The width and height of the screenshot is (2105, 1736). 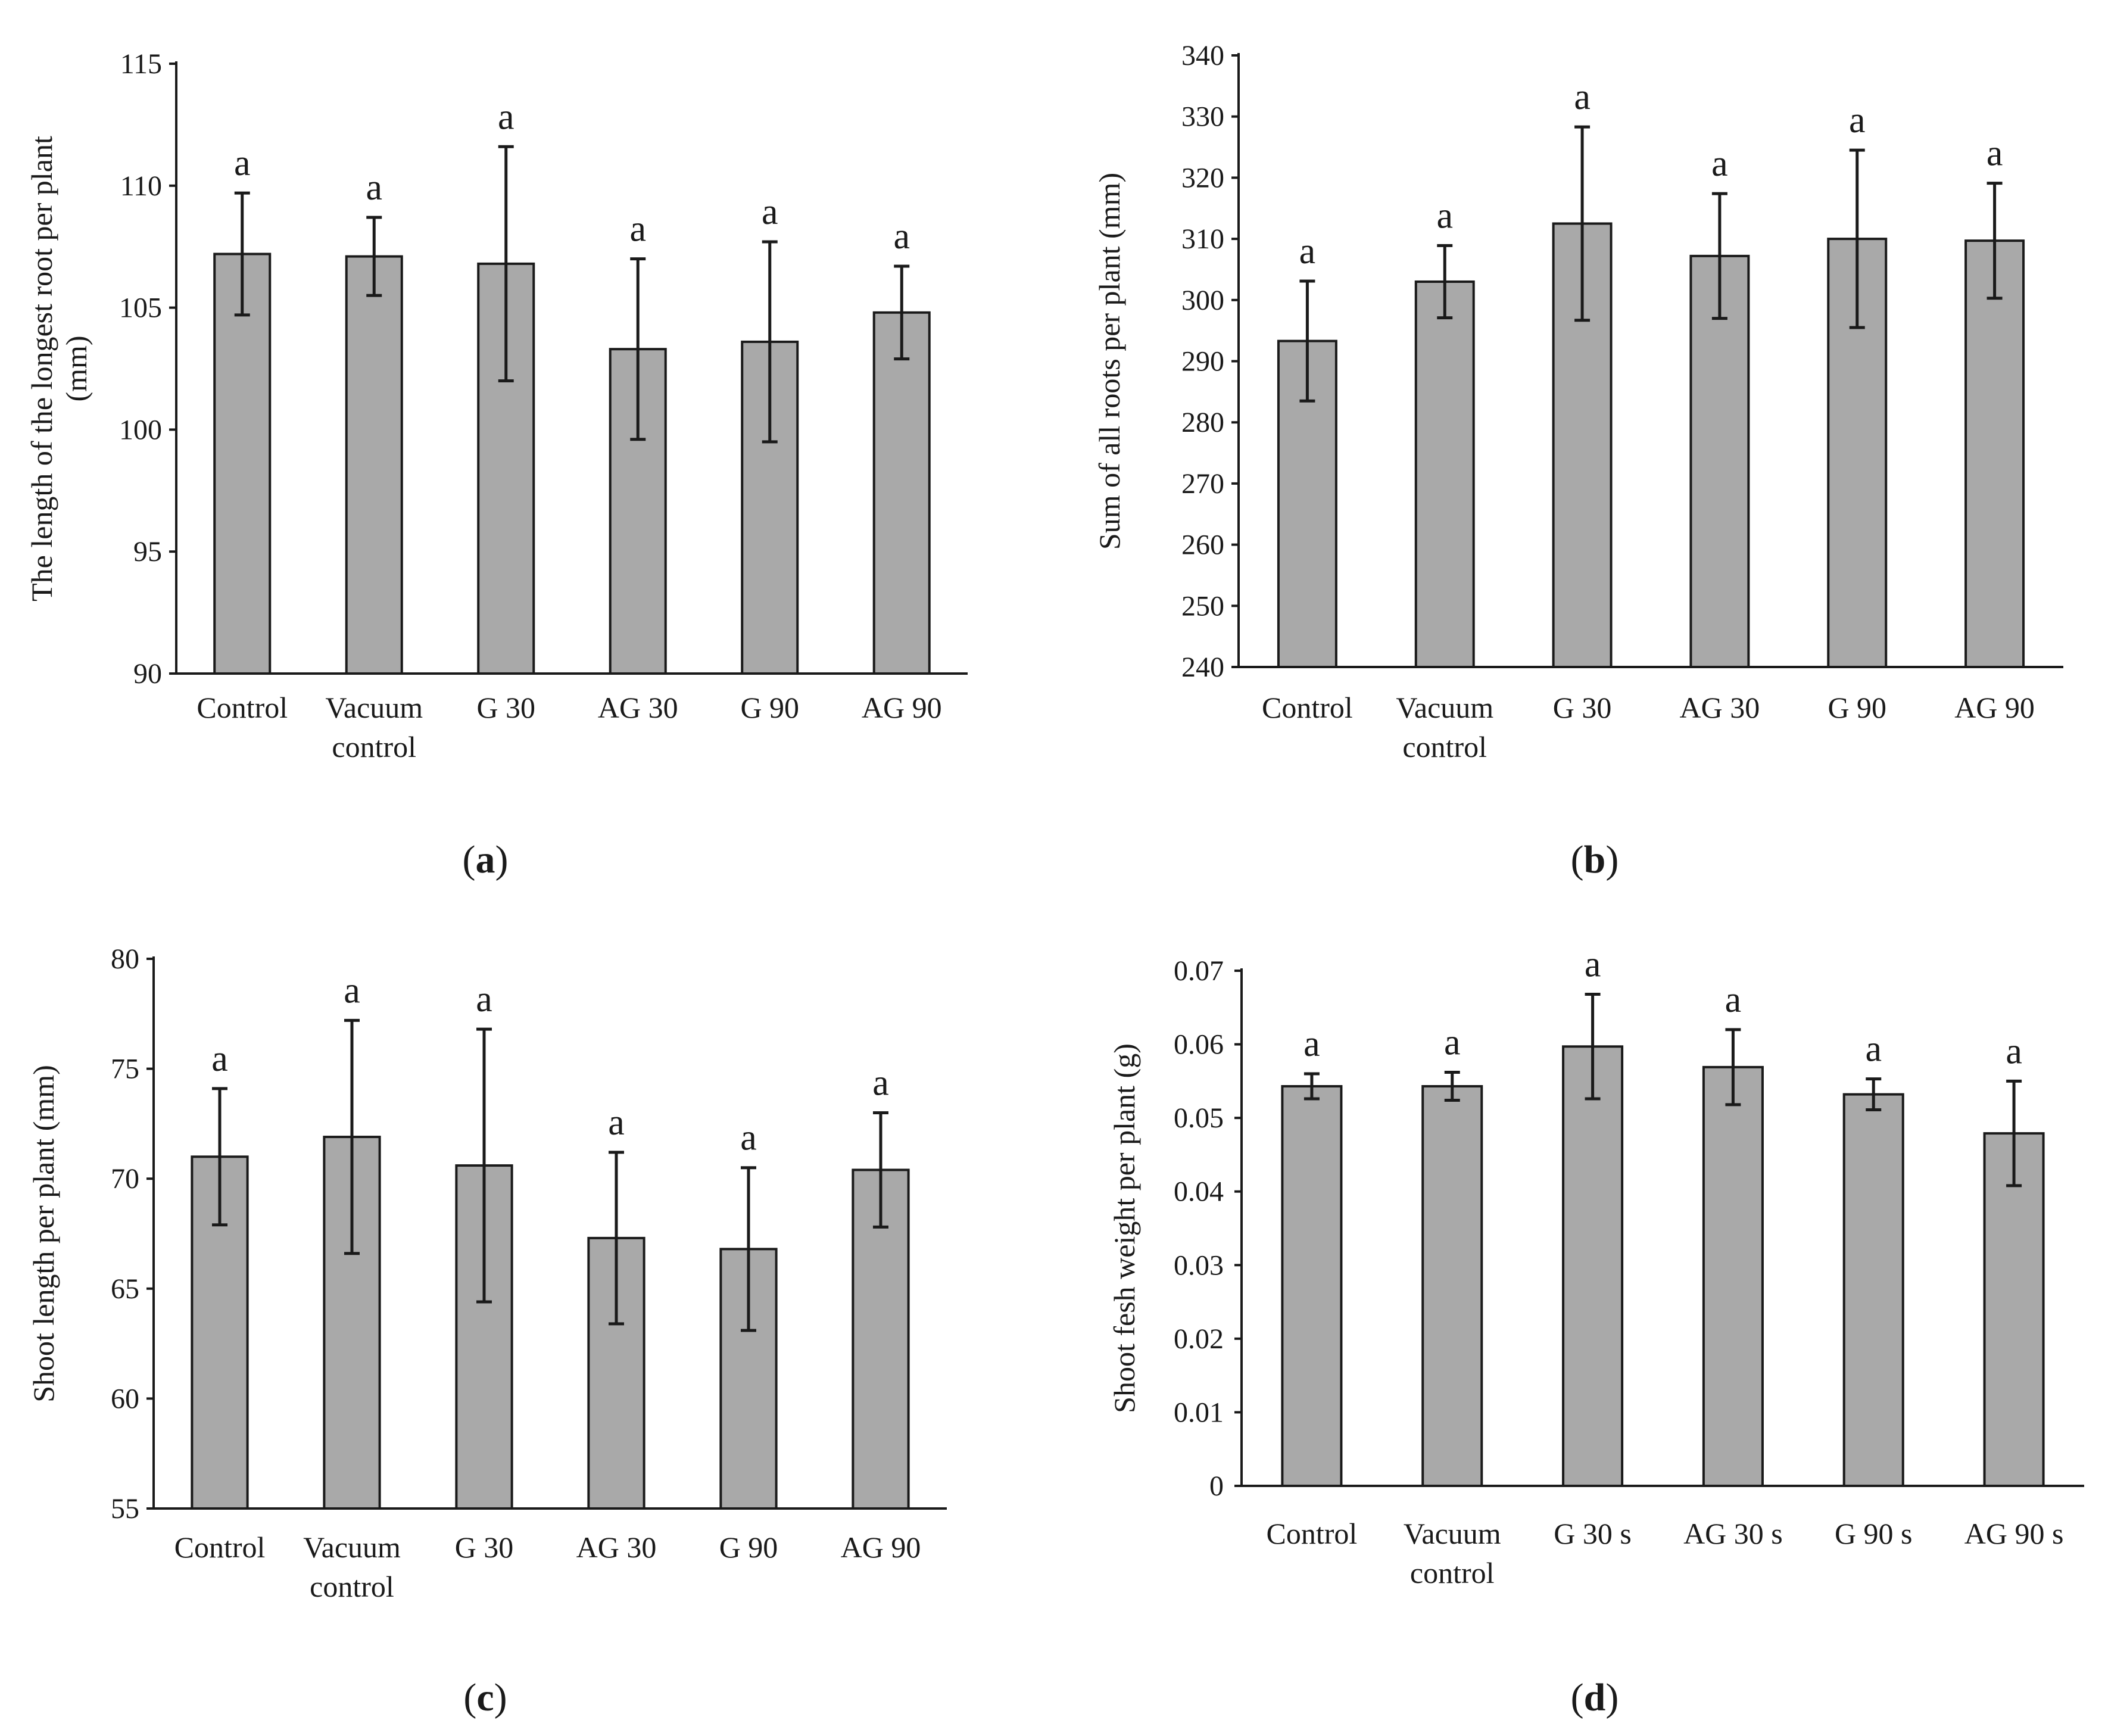 What do you see at coordinates (147, 674) in the screenshot?
I see `y-tick-label: 90` at bounding box center [147, 674].